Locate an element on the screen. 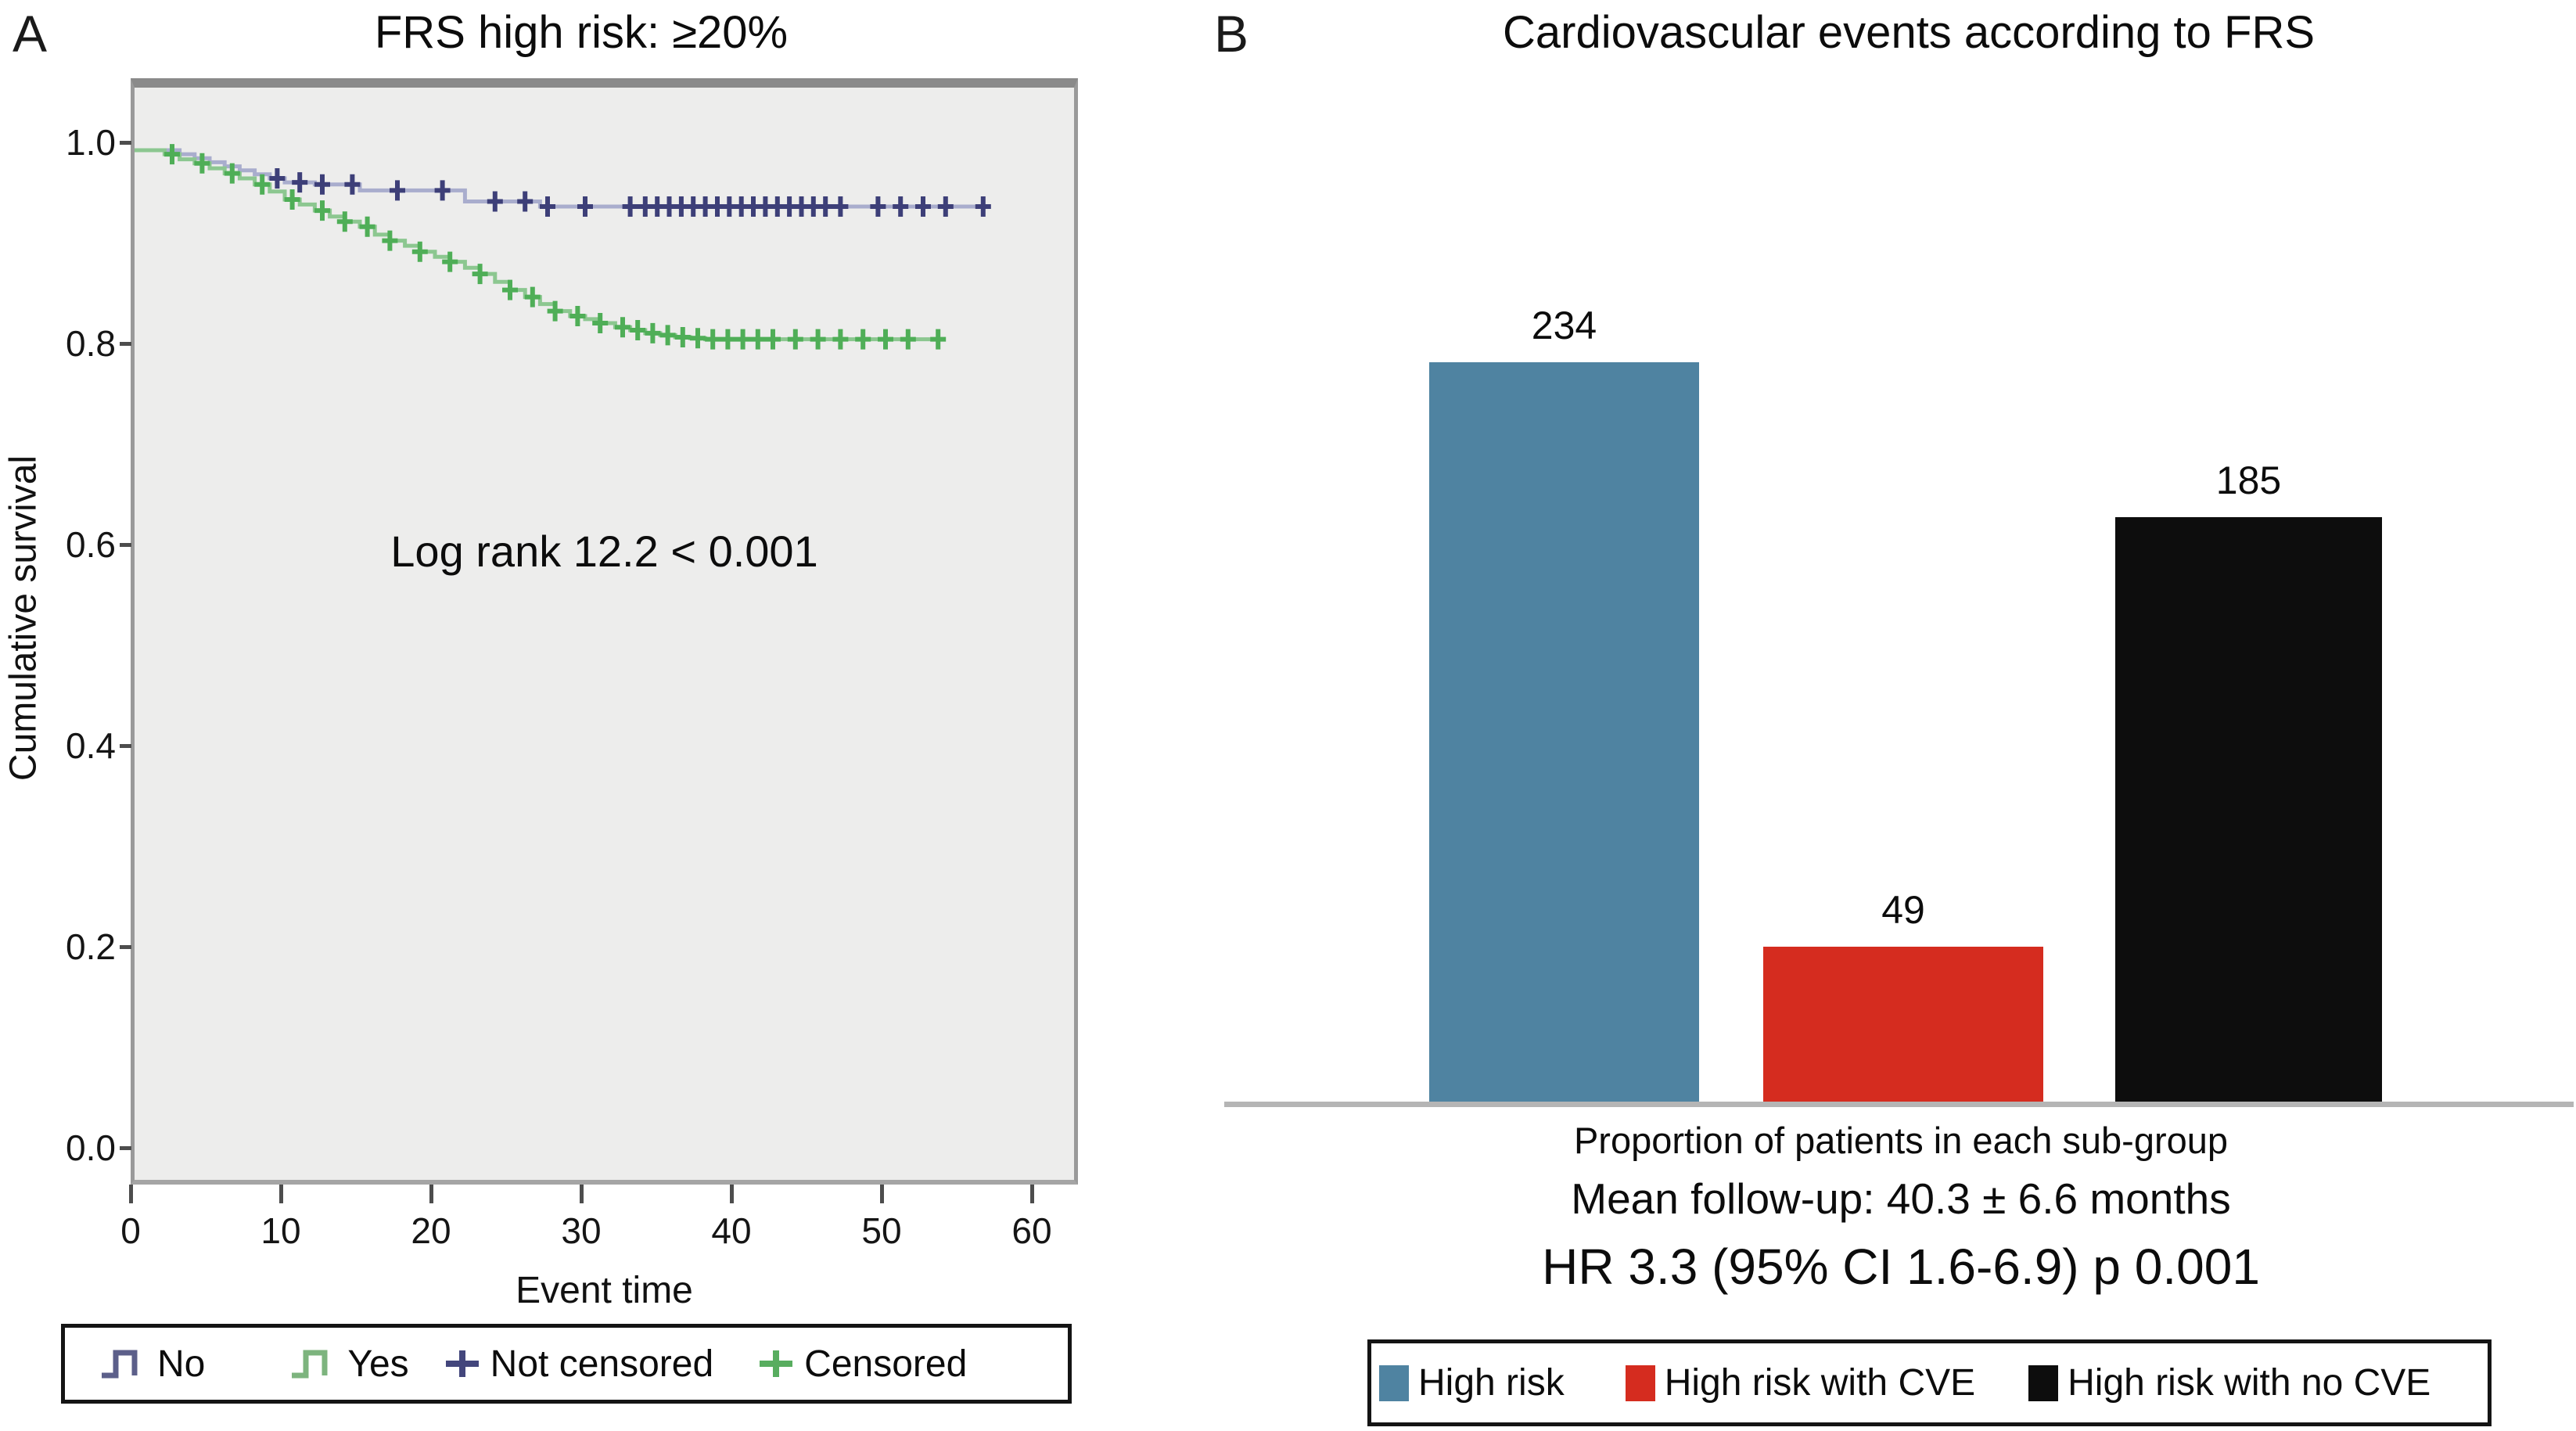 The height and width of the screenshot is (1431, 2576). x-tick-label: 40 is located at coordinates (732, 1230).